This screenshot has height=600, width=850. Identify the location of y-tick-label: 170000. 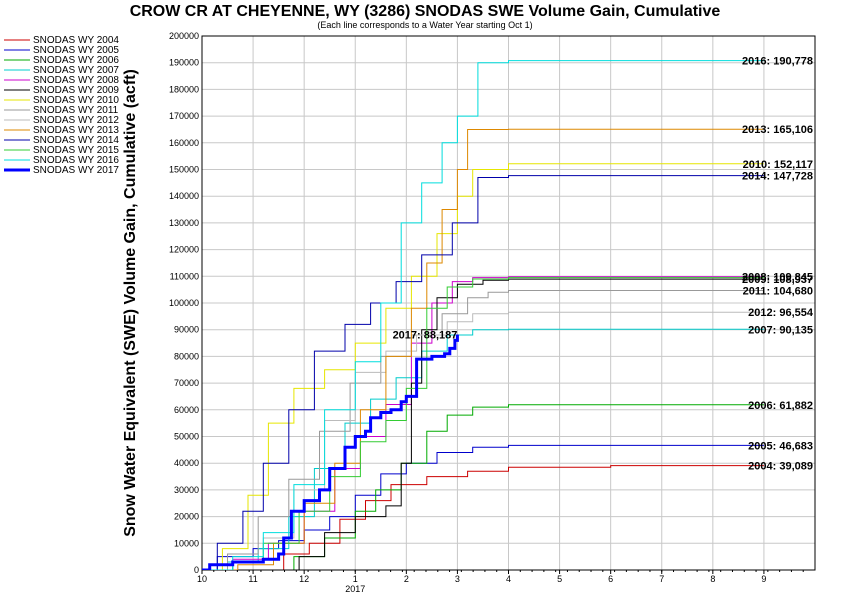
(184, 116).